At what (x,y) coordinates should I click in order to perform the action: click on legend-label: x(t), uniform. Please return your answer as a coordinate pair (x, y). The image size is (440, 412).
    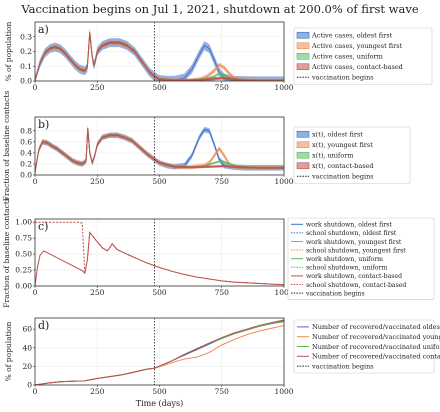
    Looking at the image, I should click on (333, 156).